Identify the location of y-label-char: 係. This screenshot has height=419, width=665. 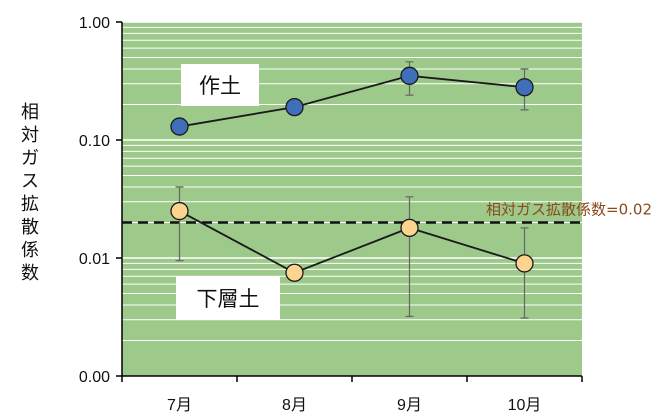
(30, 250).